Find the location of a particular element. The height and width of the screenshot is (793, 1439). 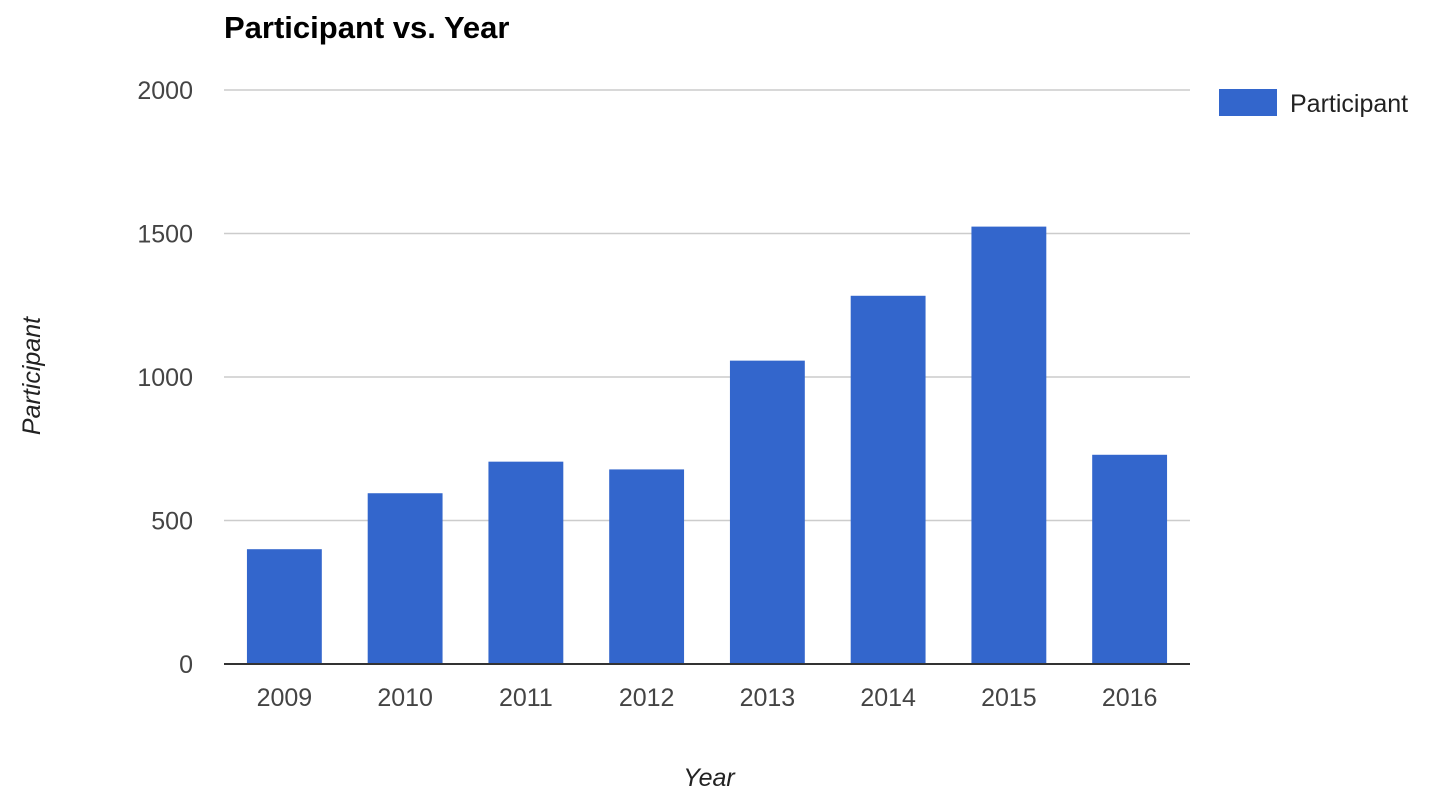

x-axis-ticks: 2009 2010 2011 2012 2013 2014 2015 2016 is located at coordinates (707, 698).